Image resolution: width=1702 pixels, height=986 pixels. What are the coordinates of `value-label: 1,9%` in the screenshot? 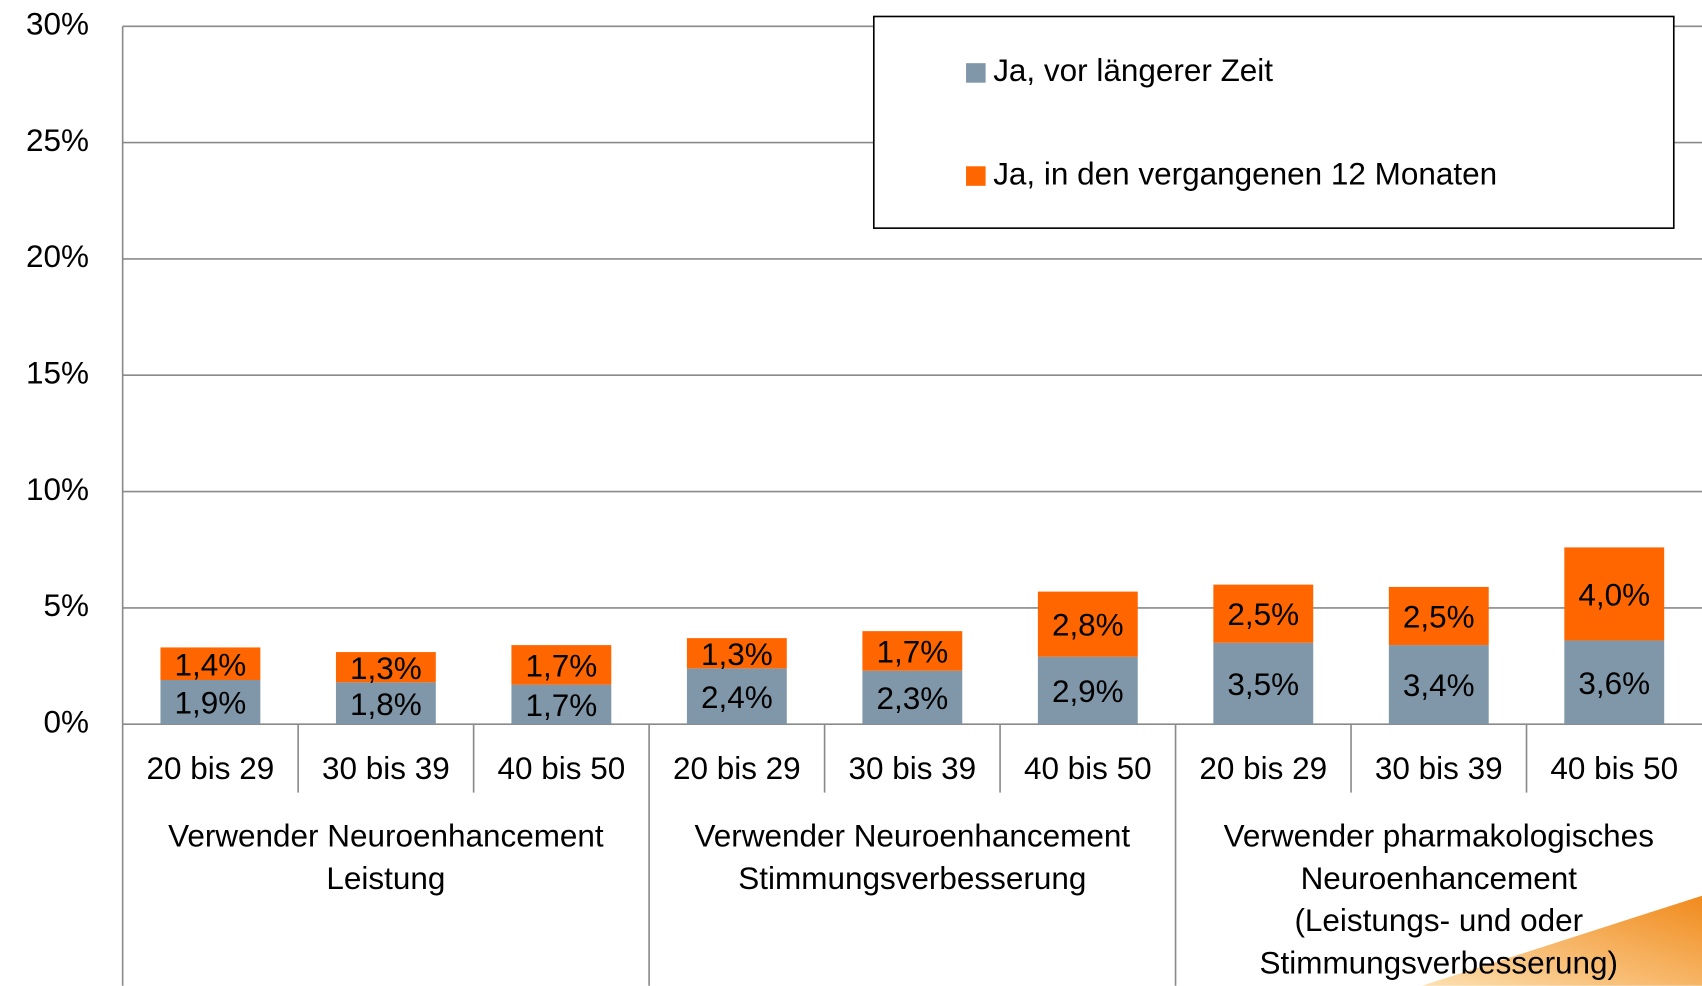 It's located at (211, 703).